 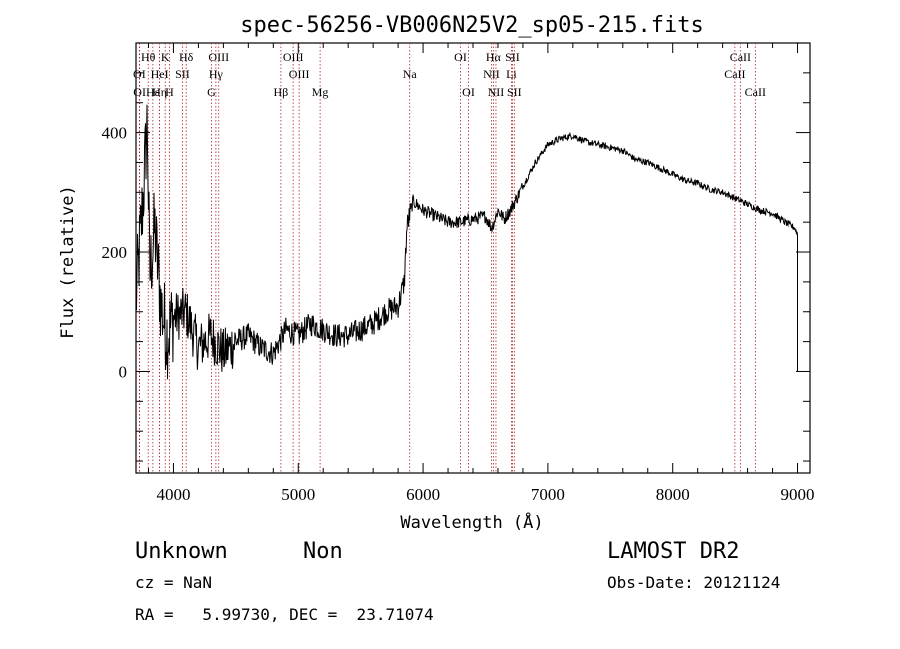 I want to click on spectral-line-label: Hη, so click(x=159, y=92).